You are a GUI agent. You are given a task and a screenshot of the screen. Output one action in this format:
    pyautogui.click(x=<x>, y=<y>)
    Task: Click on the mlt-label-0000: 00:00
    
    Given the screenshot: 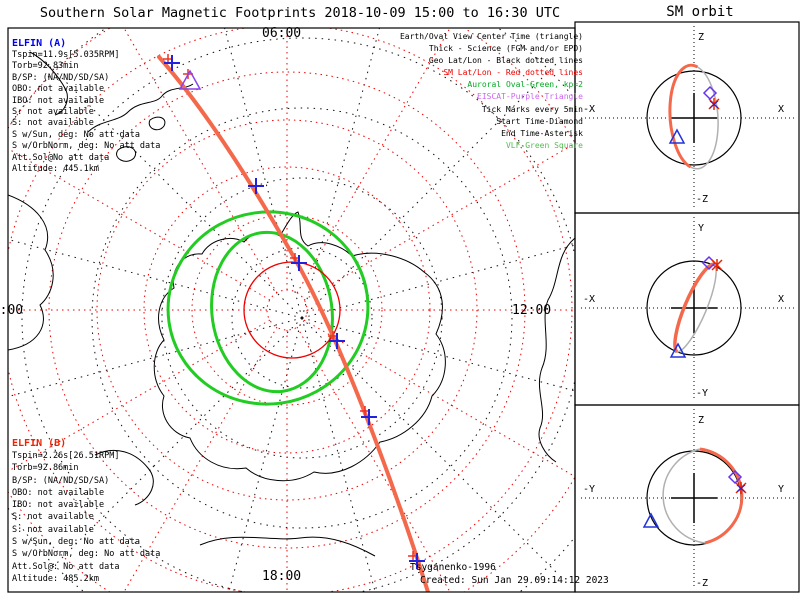 What is the action you would take?
    pyautogui.click(x=12, y=310)
    